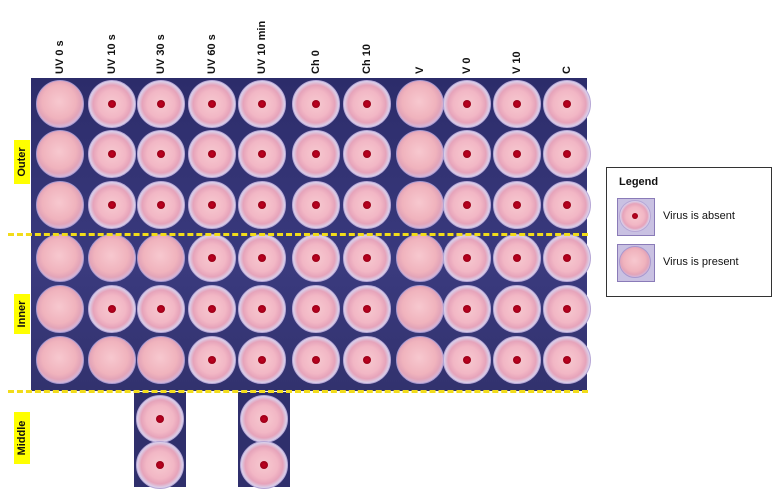  Describe the element at coordinates (567, 39) in the screenshot. I see `column-label: C` at that location.